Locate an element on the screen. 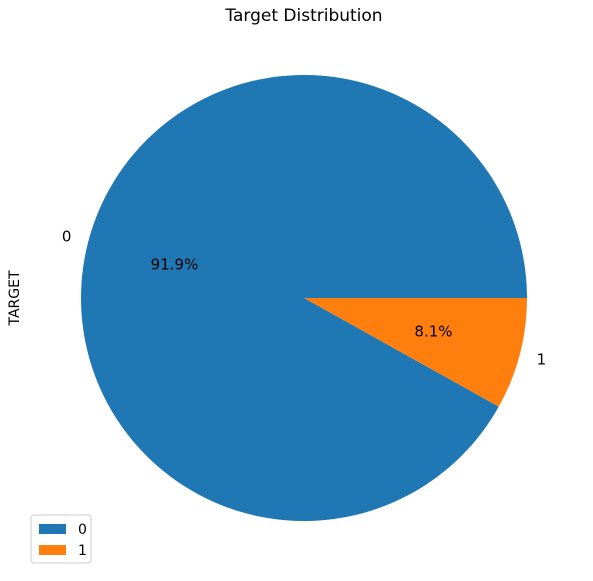 The width and height of the screenshot is (593, 581). legend: 01 is located at coordinates (61, 539).